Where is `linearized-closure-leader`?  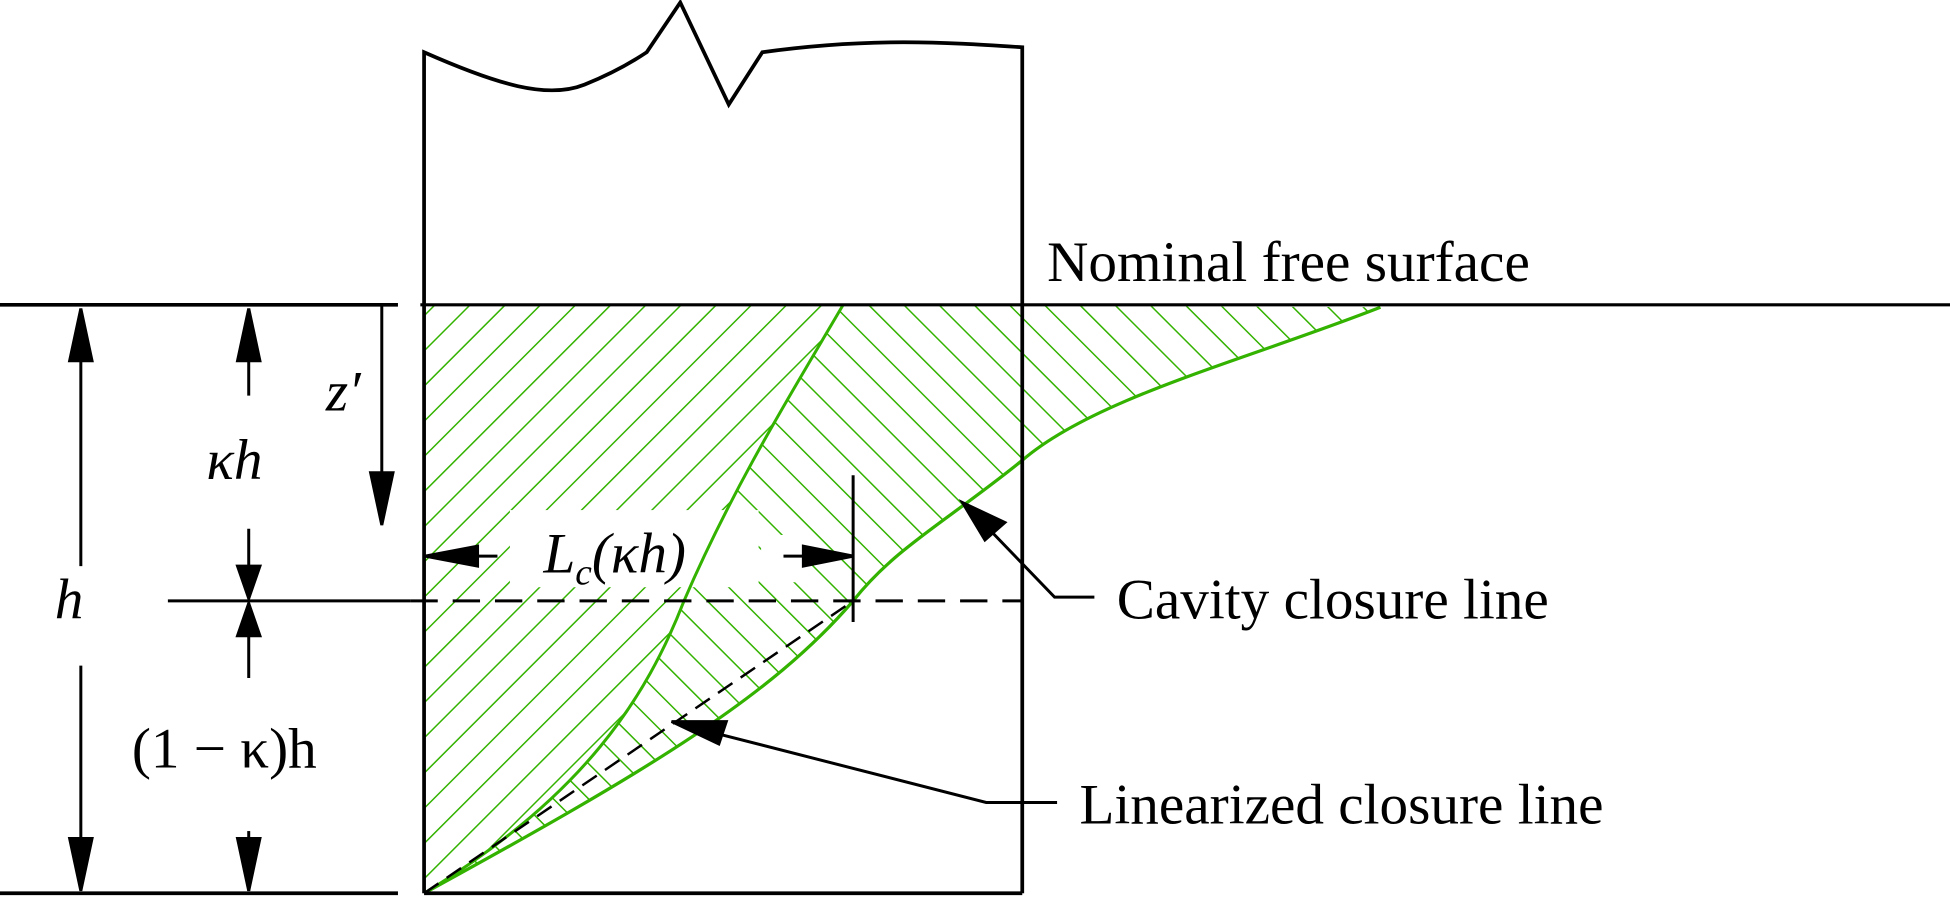
linearized-closure-leader is located at coordinates (864, 762).